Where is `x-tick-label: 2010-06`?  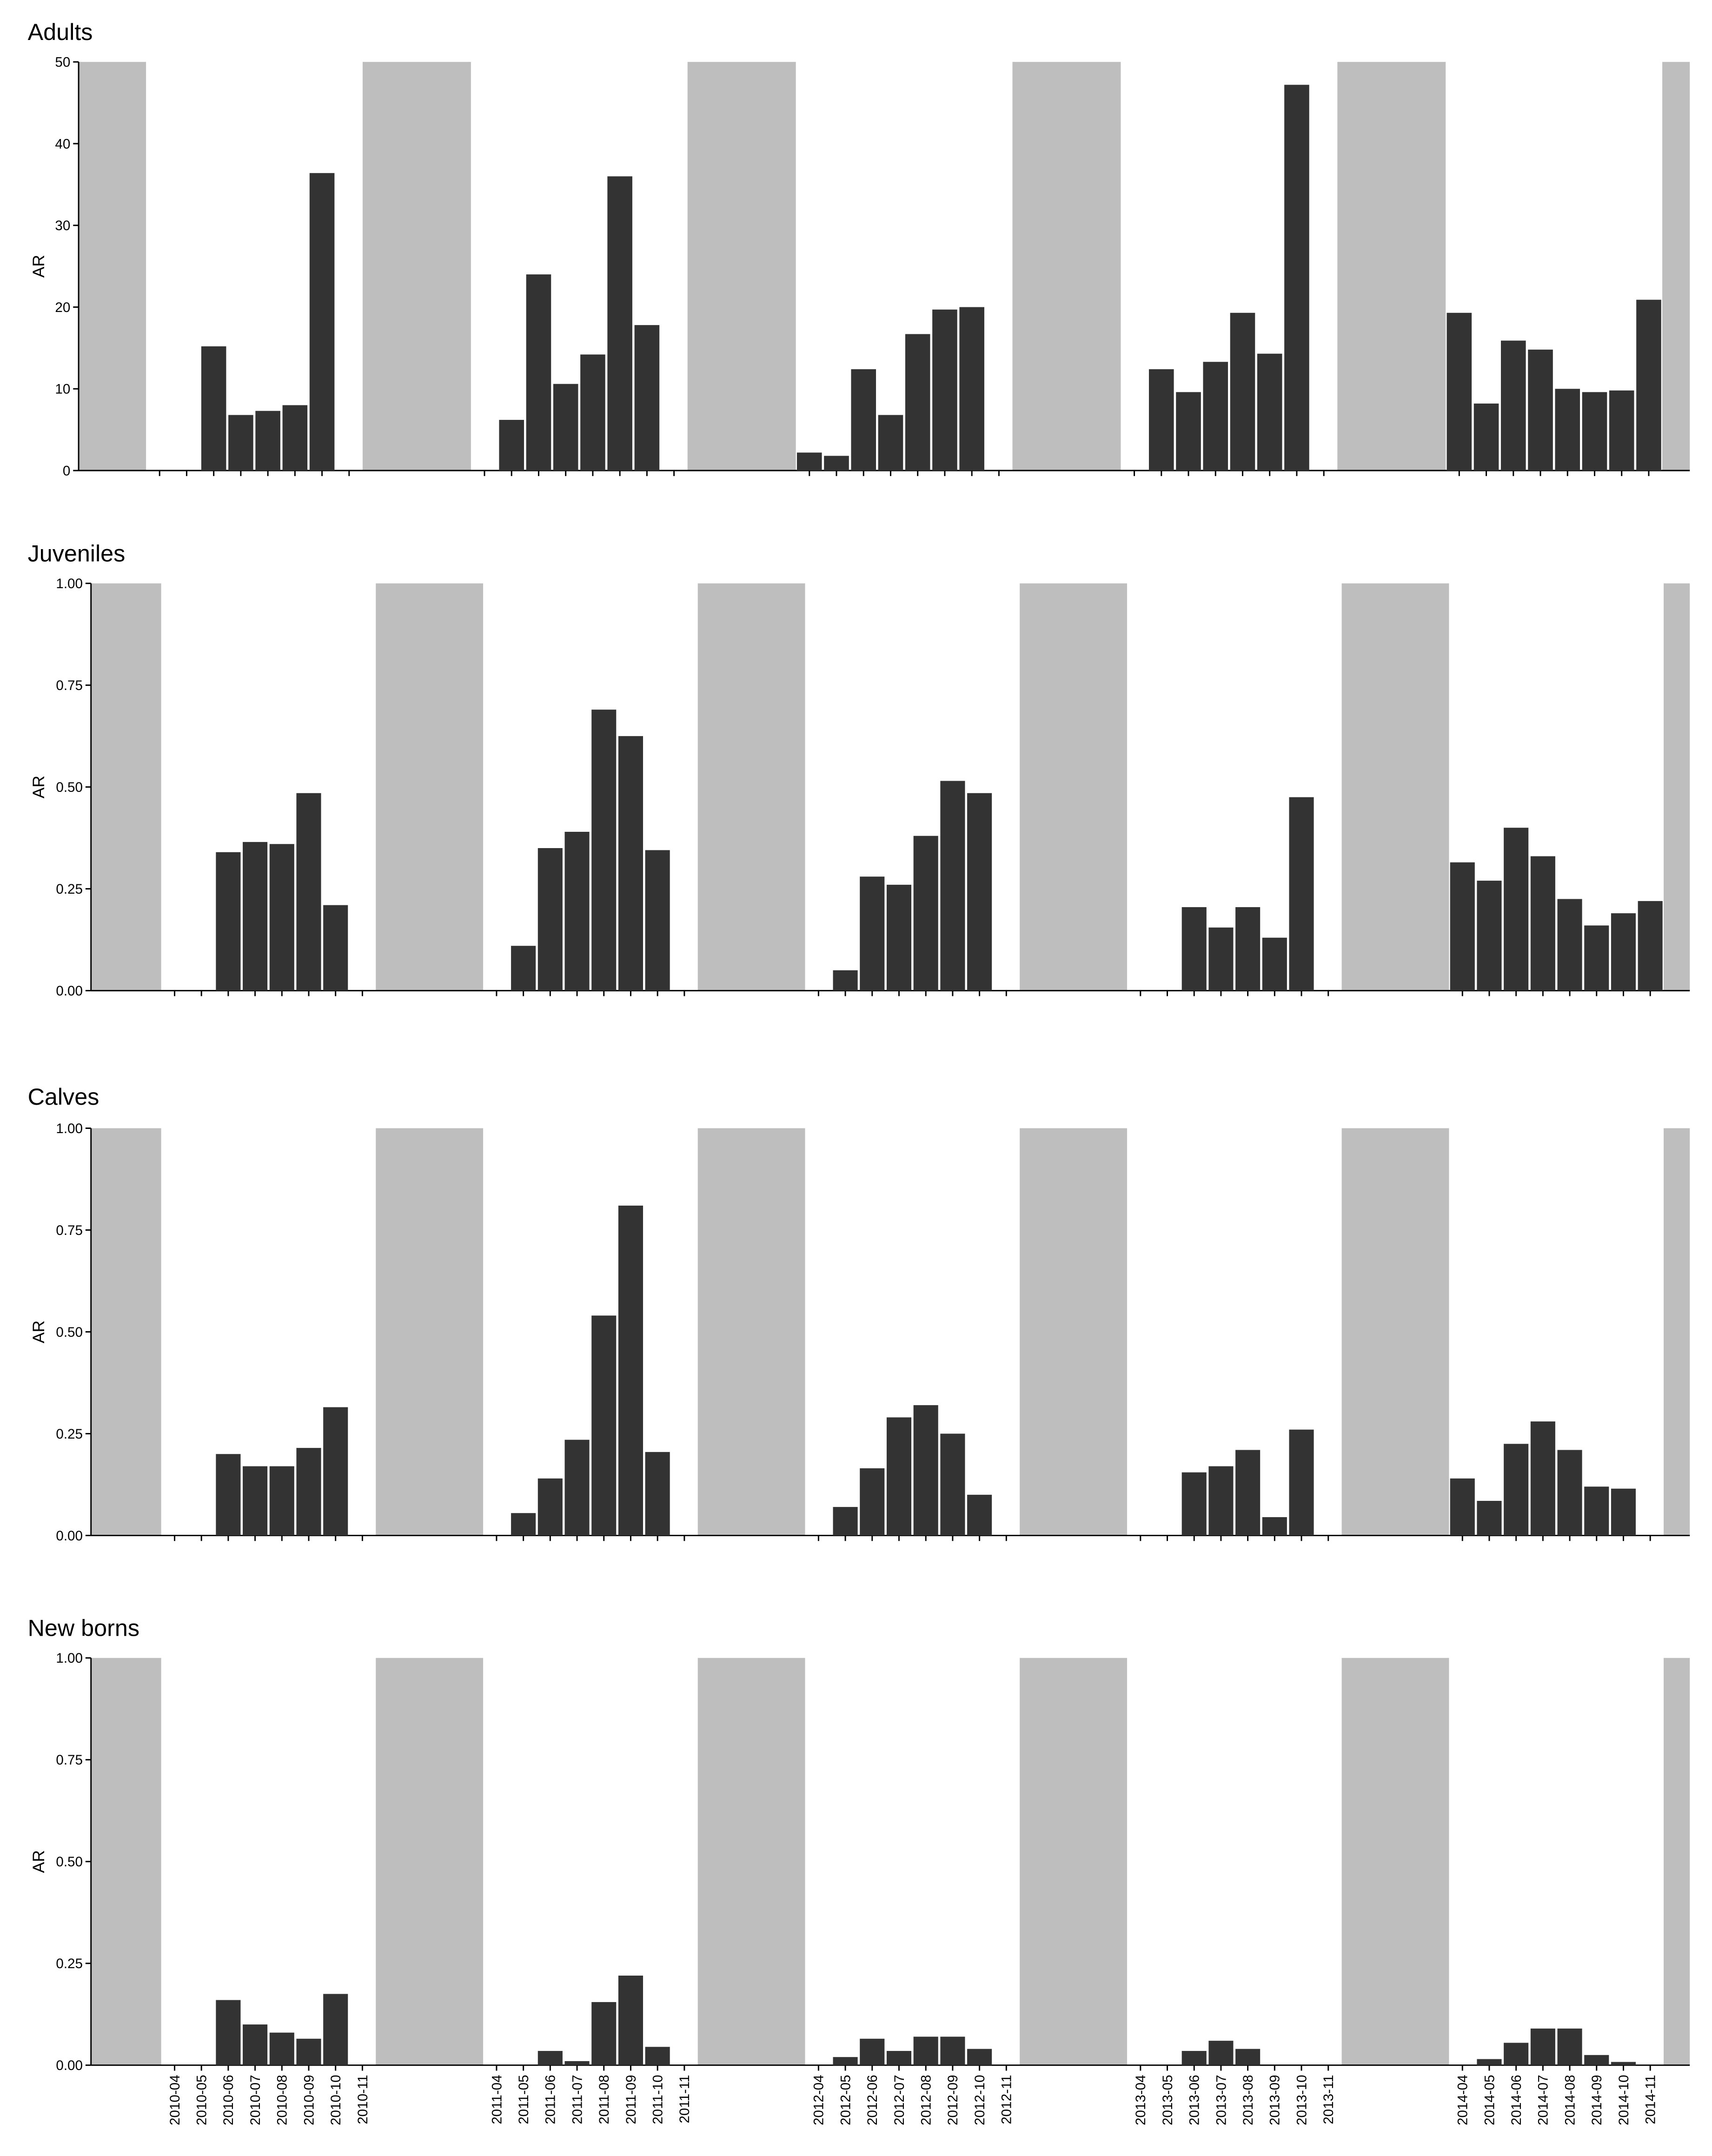
x-tick-label: 2010-06 is located at coordinates (228, 2100).